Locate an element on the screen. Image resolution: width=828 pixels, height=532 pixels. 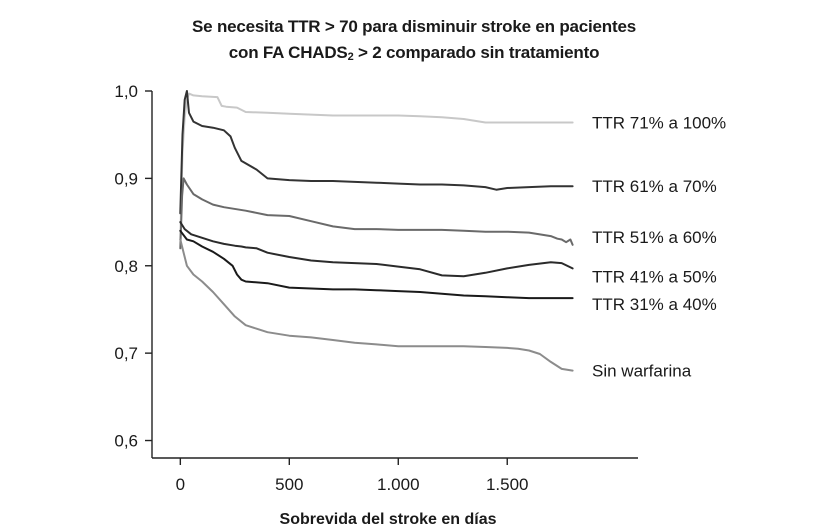
x-tick-label: 500 is located at coordinates (289, 484).